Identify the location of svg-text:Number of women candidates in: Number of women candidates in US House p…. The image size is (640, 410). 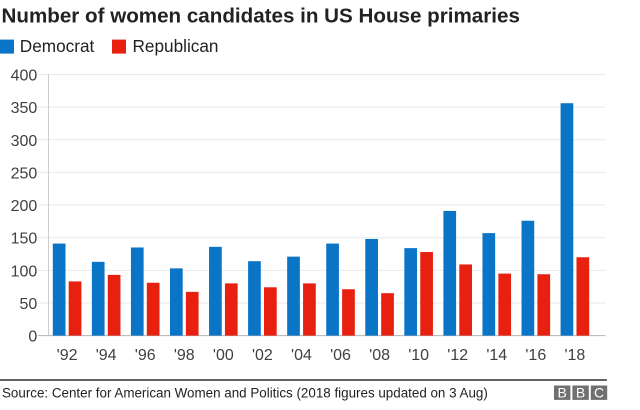
(261, 15).